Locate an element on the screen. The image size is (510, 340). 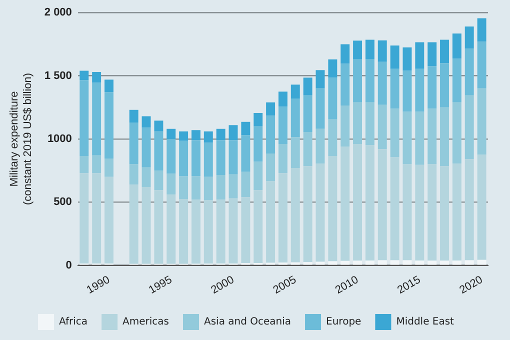
legend-label: Asia and Oceania is located at coordinates (248, 322).